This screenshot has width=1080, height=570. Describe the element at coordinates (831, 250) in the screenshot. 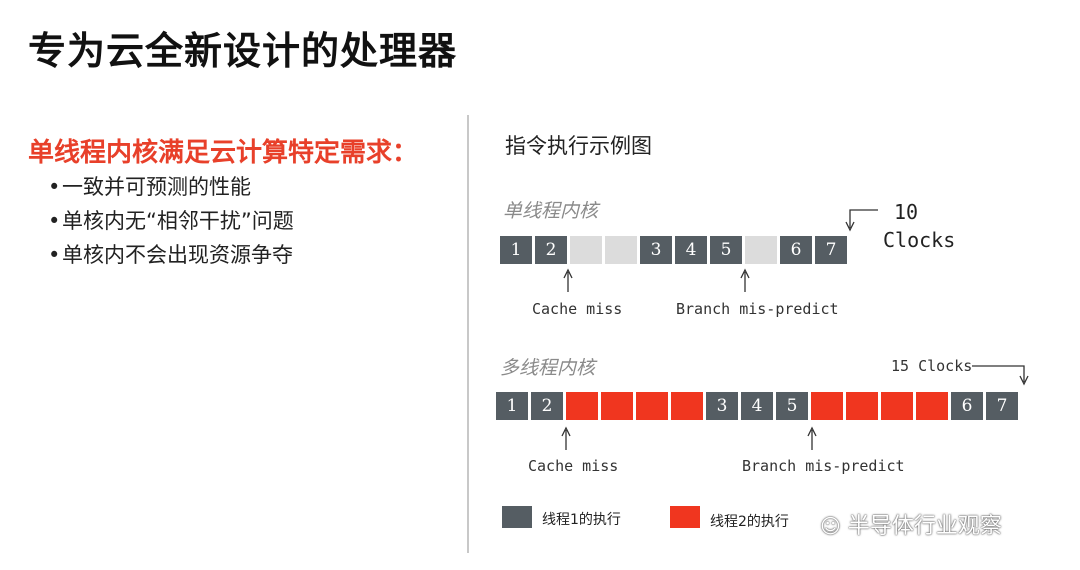

I see `single-cell-thread1: 7` at that location.